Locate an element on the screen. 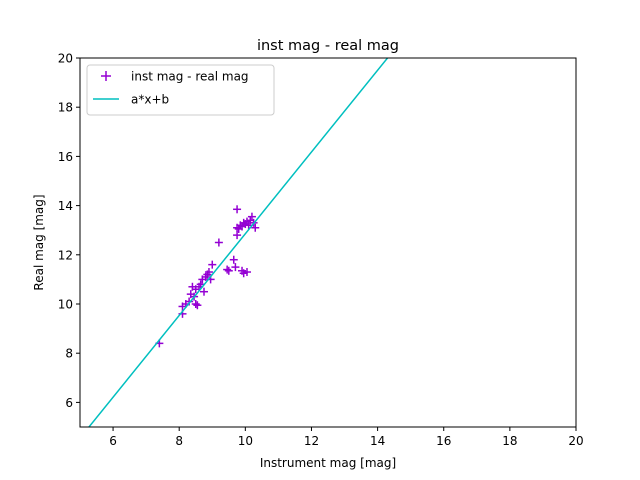 Image resolution: width=640 pixels, height=480 pixels. y-tick-label: 14 is located at coordinates (65, 206).